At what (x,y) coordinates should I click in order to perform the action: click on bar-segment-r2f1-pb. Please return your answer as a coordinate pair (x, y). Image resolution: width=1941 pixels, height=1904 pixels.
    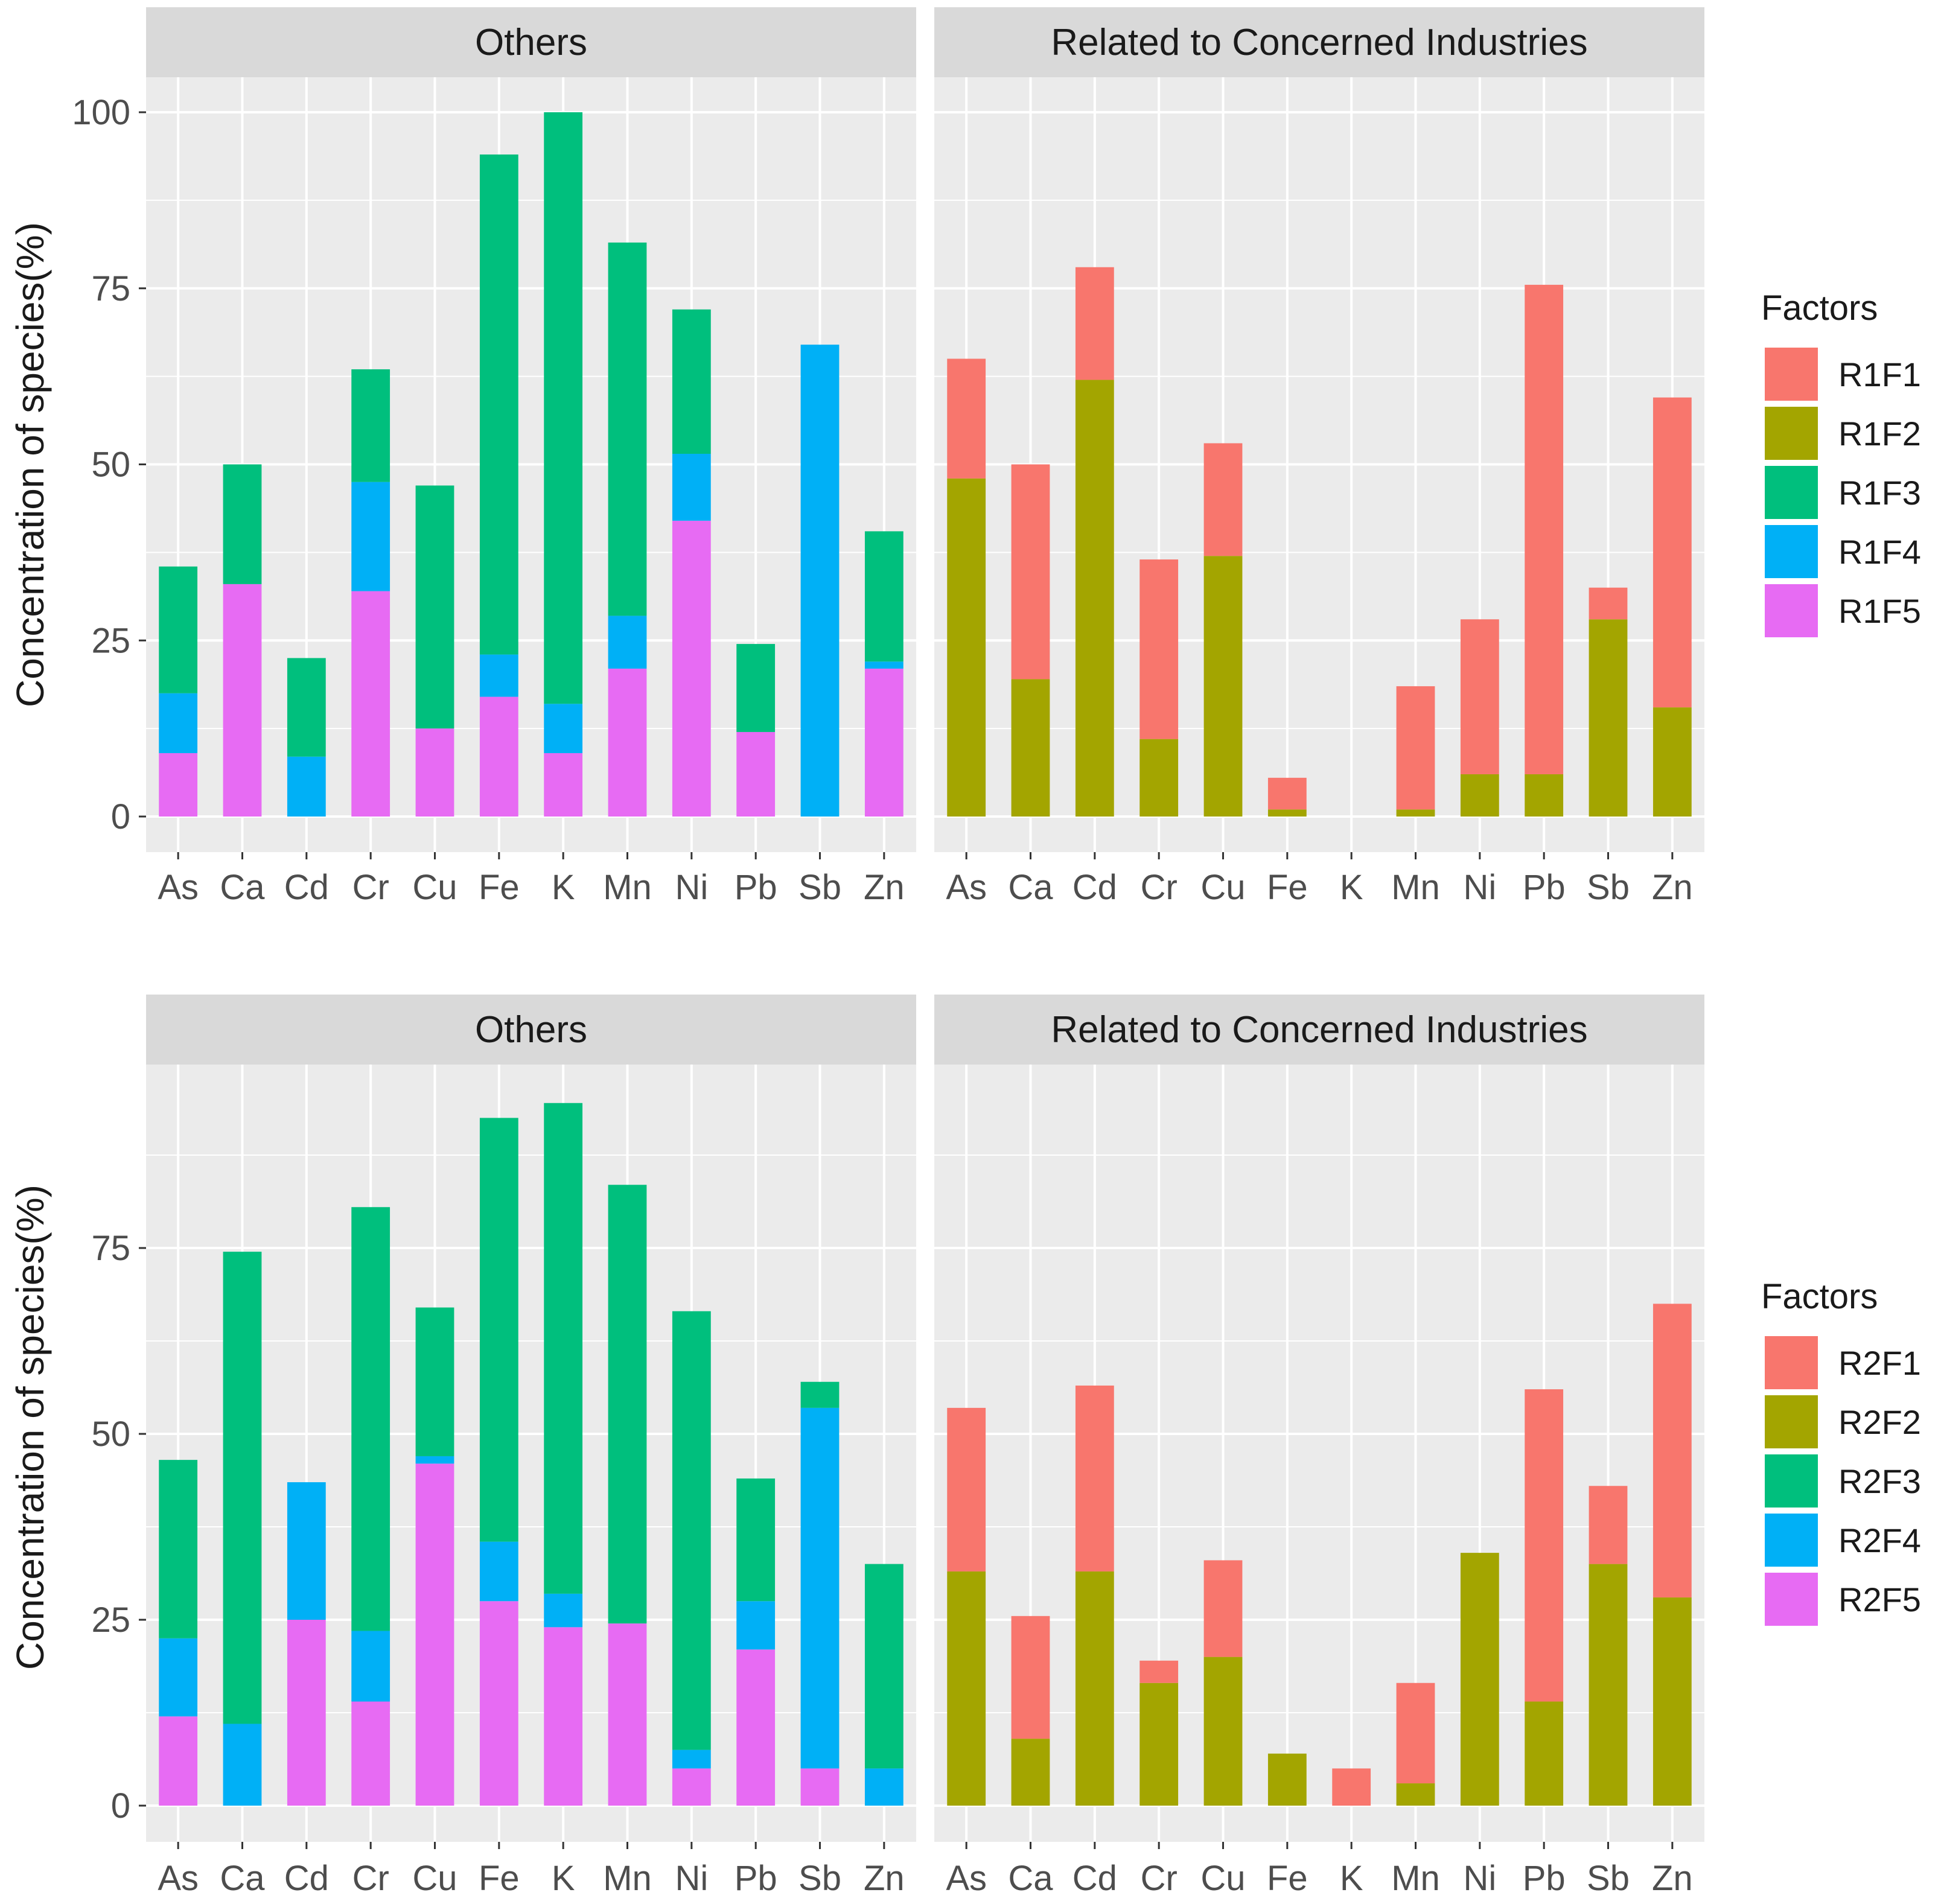
    Looking at the image, I should click on (1544, 1545).